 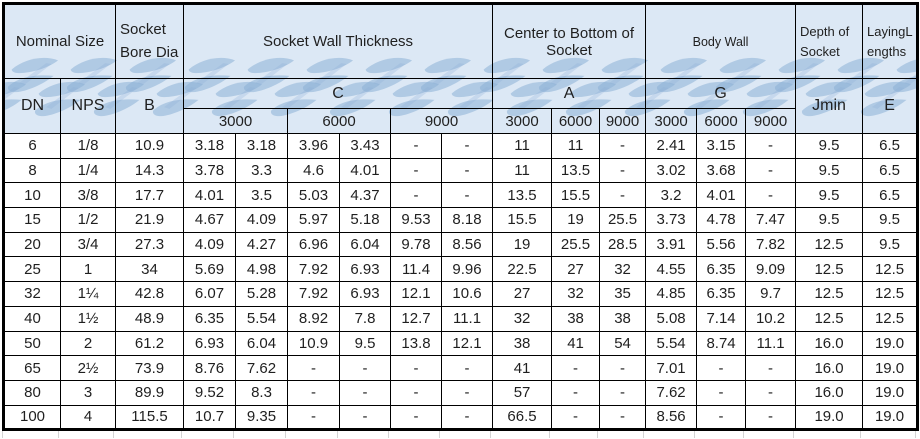 I want to click on table-cell: 5.56, so click(x=721, y=244).